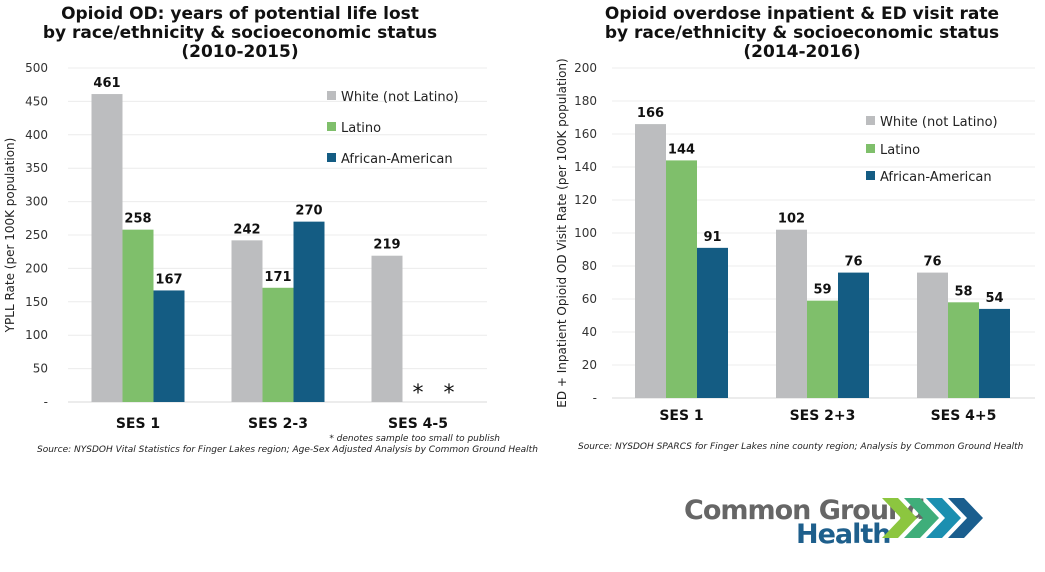 The width and height of the screenshot is (1045, 572). I want to click on data-label: 171, so click(277, 277).